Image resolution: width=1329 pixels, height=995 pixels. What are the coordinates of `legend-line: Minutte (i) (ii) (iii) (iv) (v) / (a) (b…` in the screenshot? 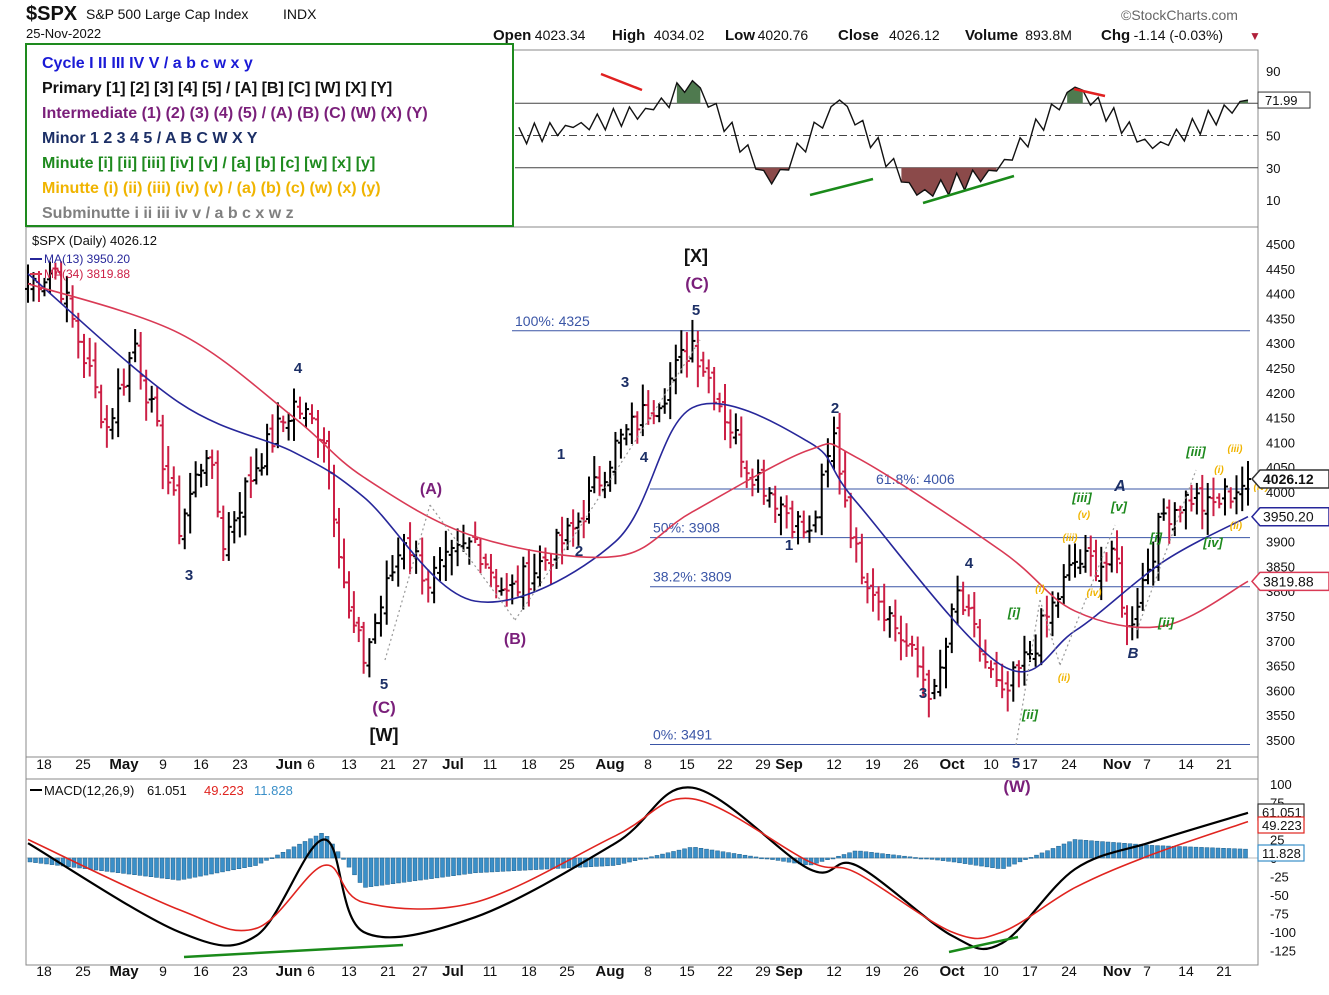 It's located at (211, 188).